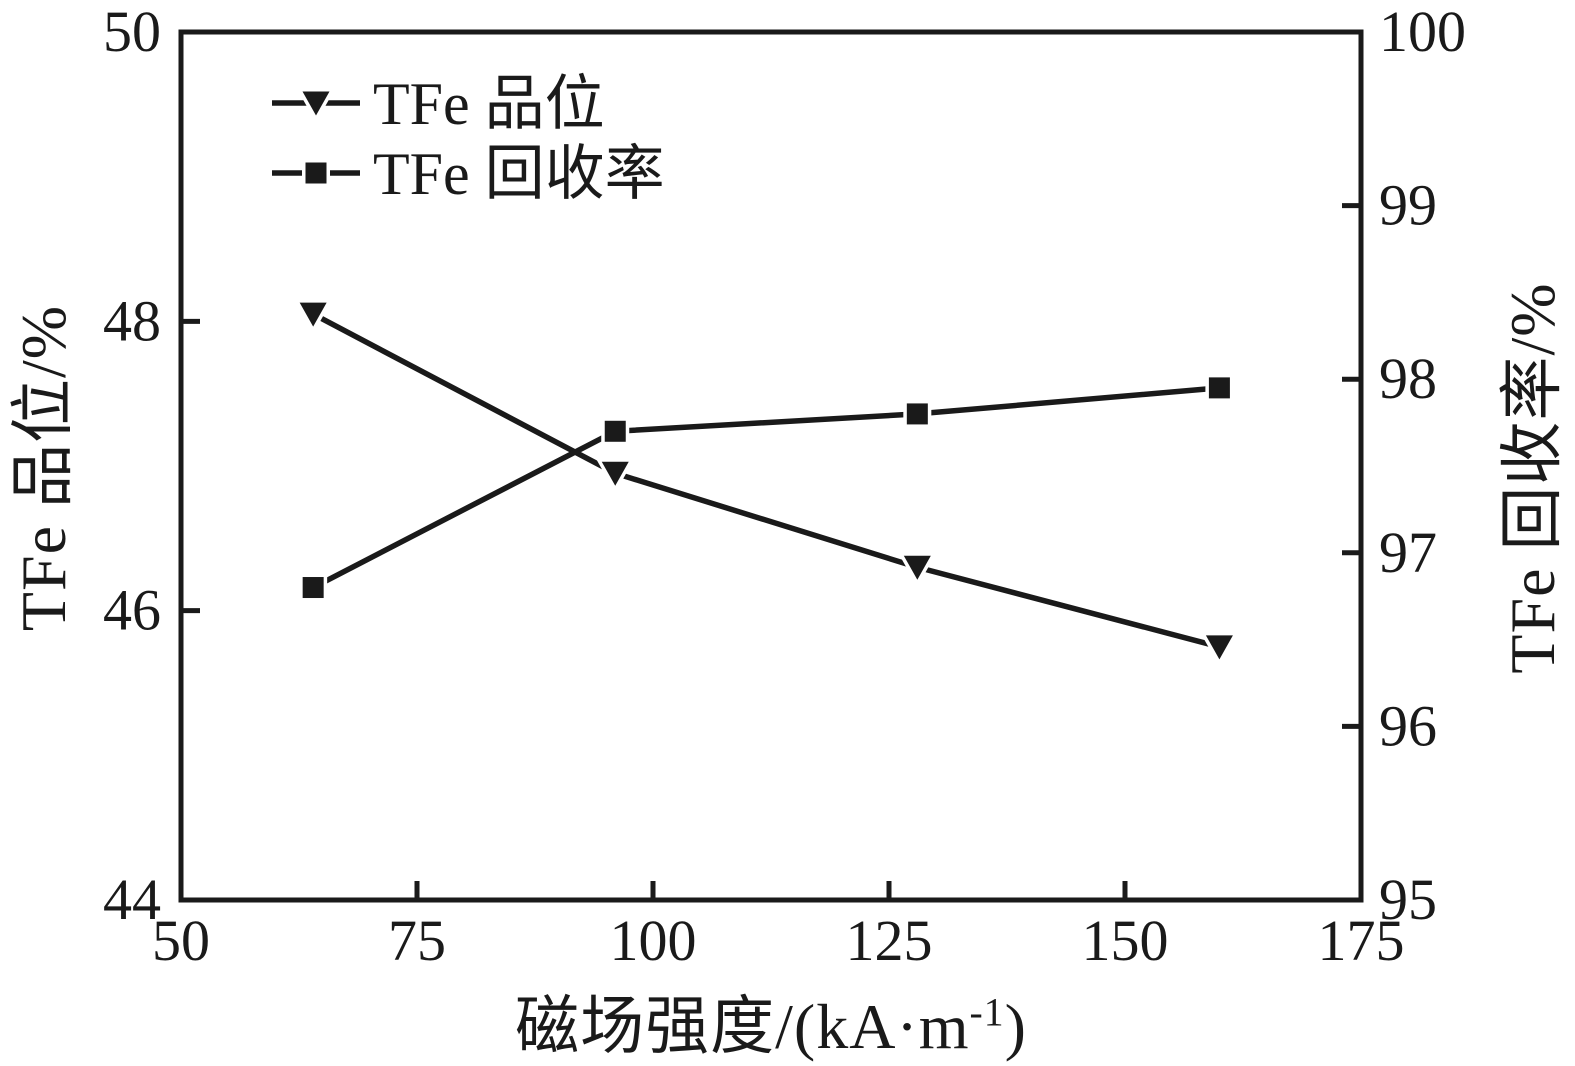 This screenshot has width=1575, height=1066. Describe the element at coordinates (489, 104) in the screenshot. I see `legend-label: TFe 品位` at that location.